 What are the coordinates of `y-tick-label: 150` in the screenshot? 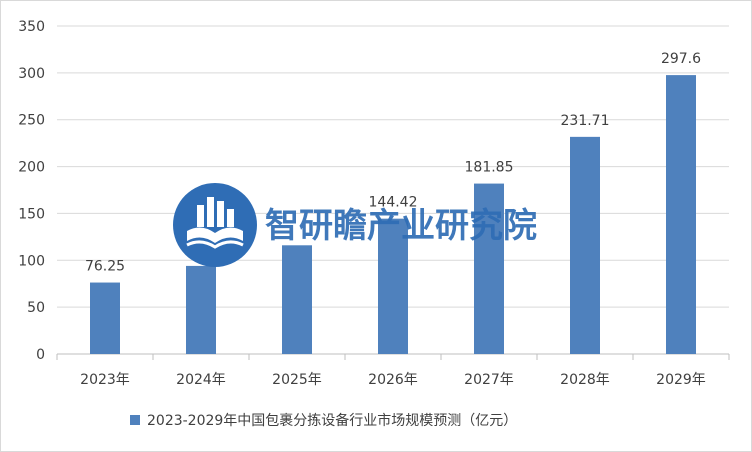 It's located at (31, 214).